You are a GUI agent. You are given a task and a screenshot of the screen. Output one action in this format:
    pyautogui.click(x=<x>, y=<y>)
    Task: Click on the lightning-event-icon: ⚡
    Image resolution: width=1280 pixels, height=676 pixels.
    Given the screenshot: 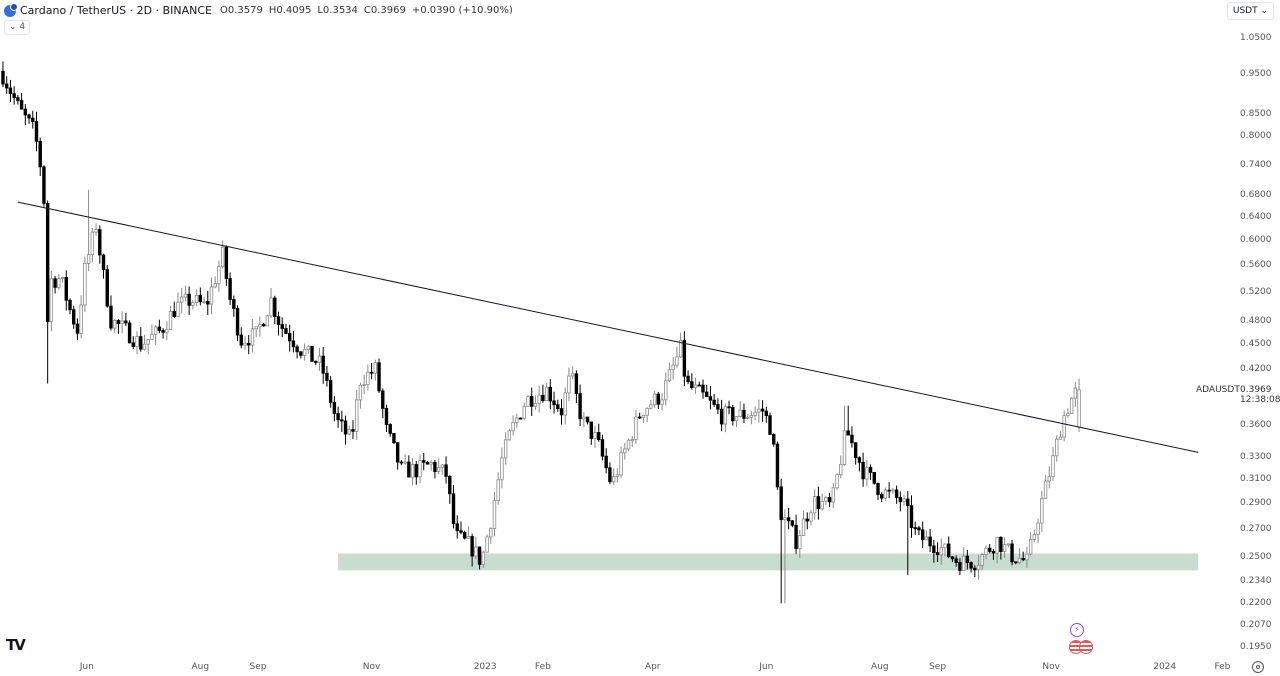 What is the action you would take?
    pyautogui.click(x=1077, y=630)
    